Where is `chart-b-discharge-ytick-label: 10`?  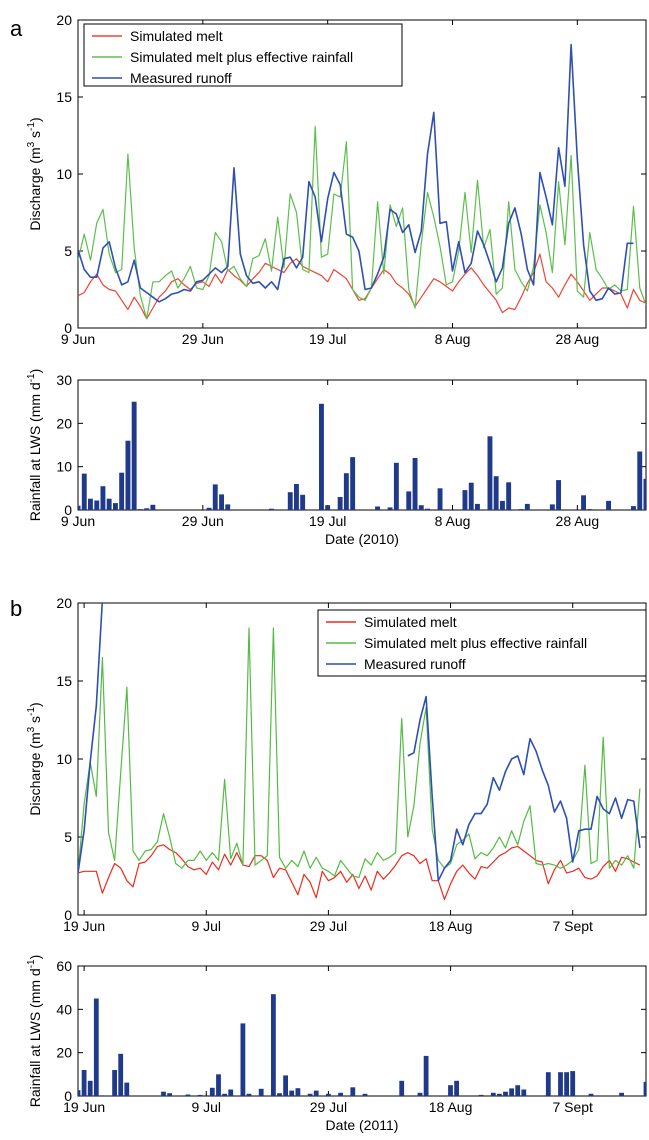
chart-b-discharge-ytick-label: 10 is located at coordinates (64, 759).